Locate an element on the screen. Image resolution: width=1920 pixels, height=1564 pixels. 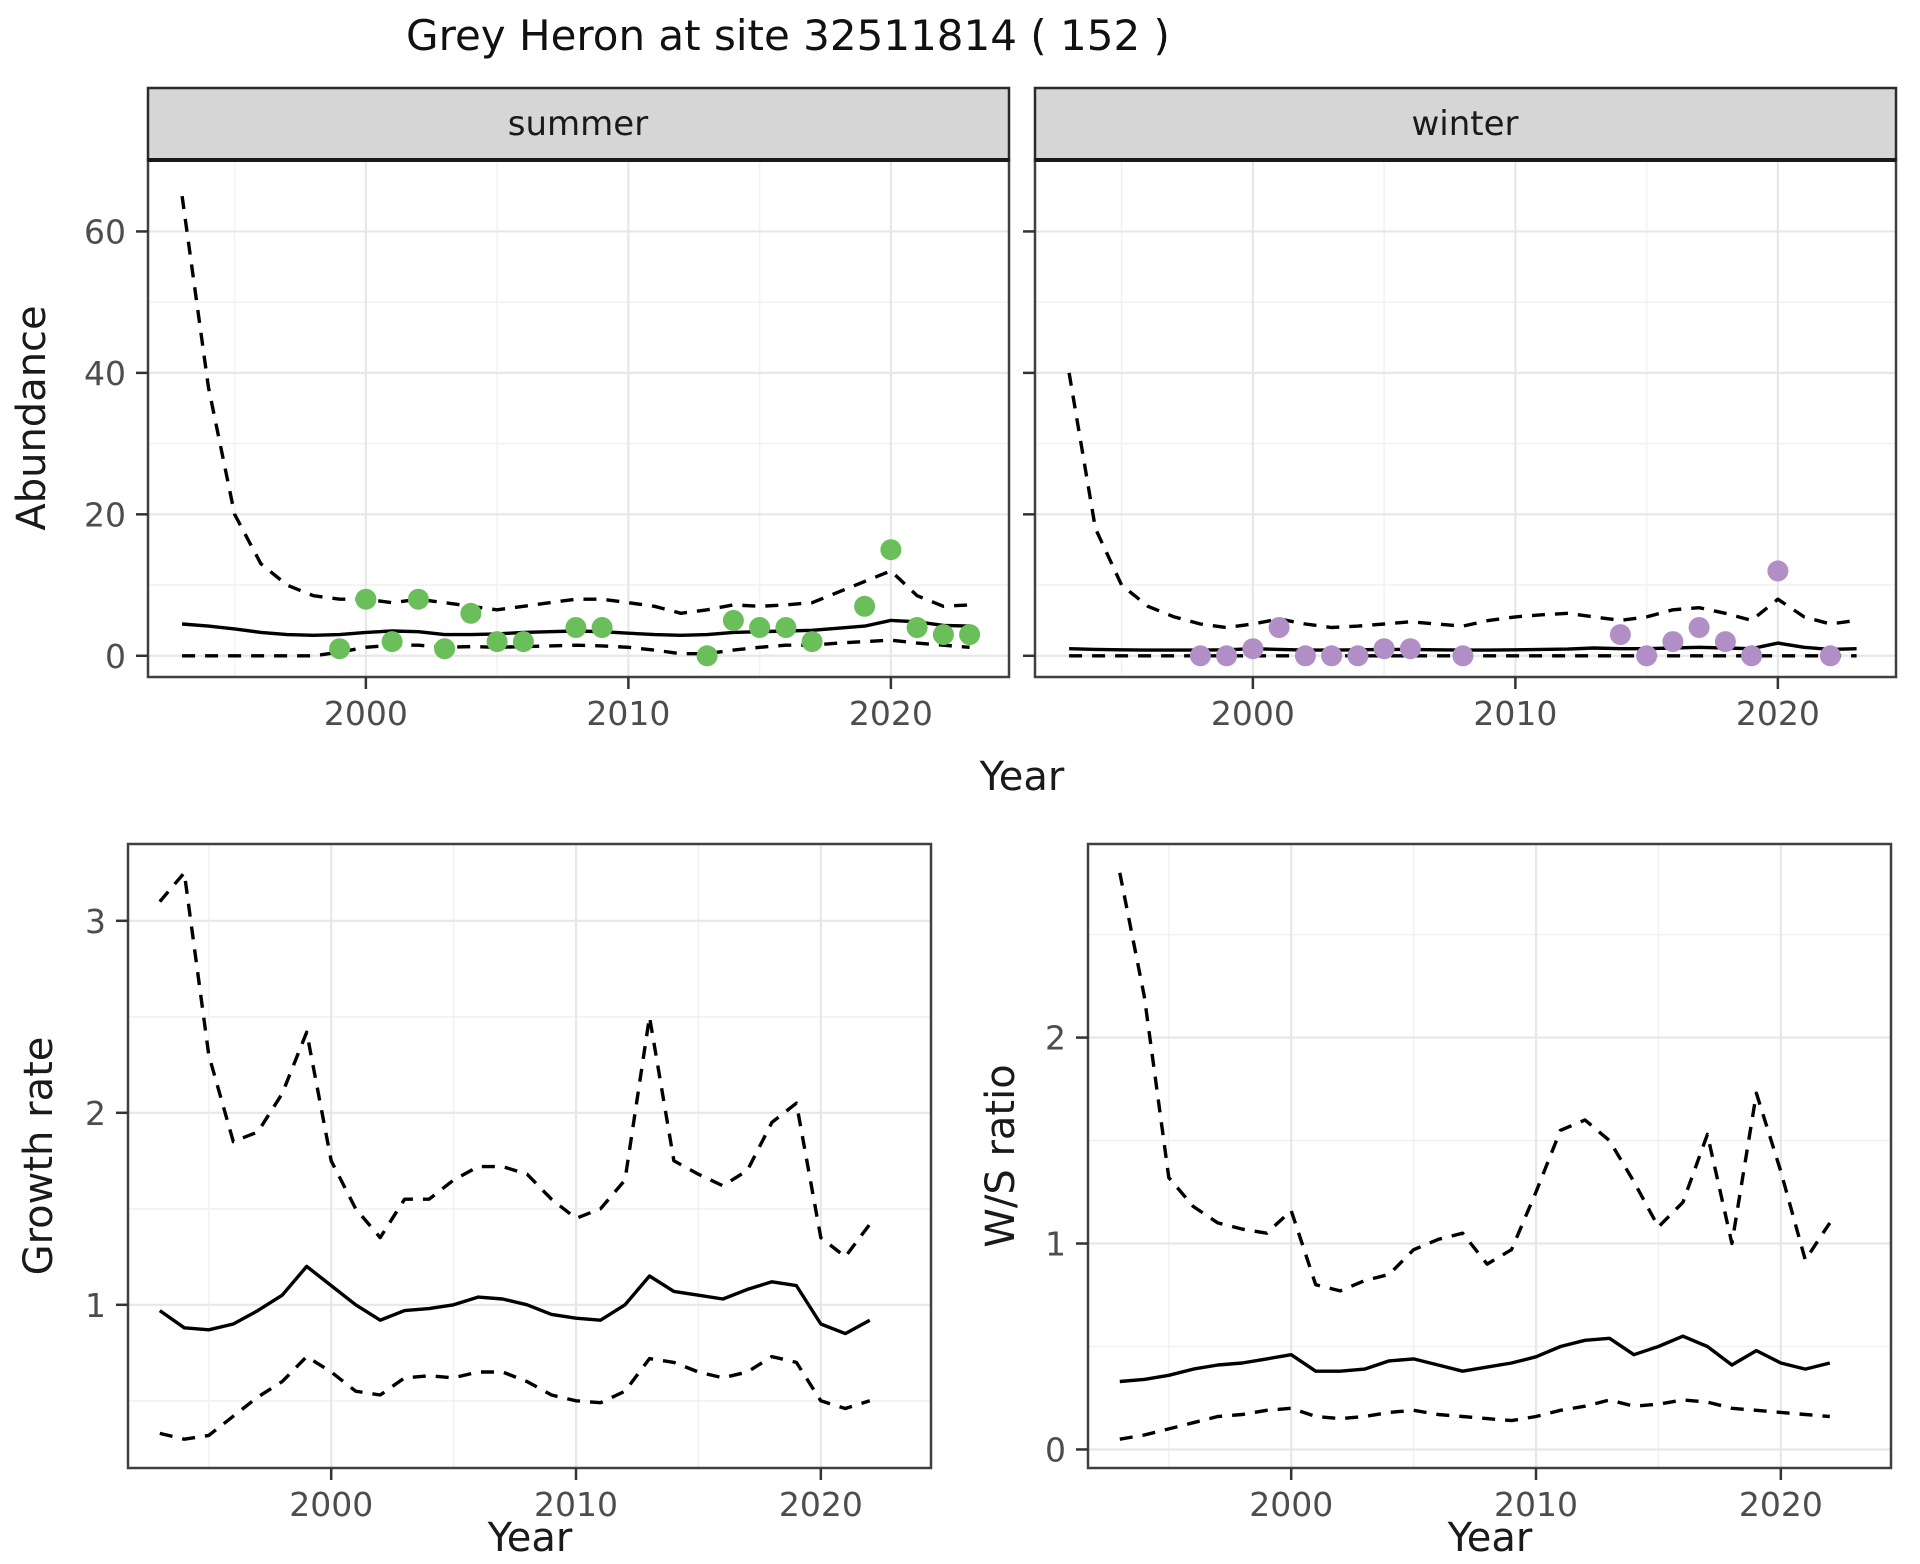
ws_ratio-median-line is located at coordinates (1475, 1359).